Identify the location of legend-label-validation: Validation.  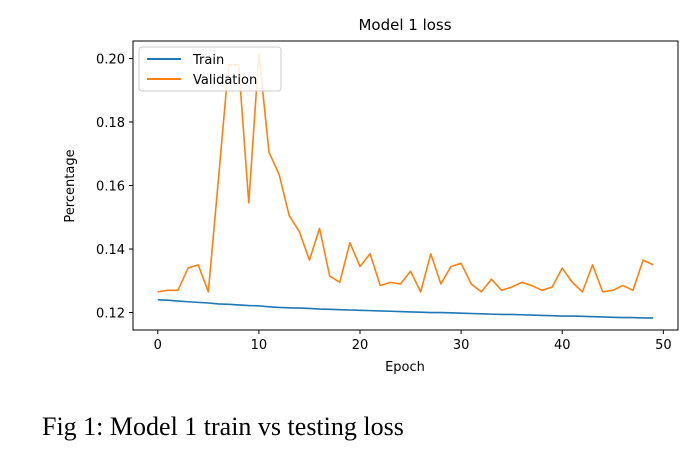
(225, 80).